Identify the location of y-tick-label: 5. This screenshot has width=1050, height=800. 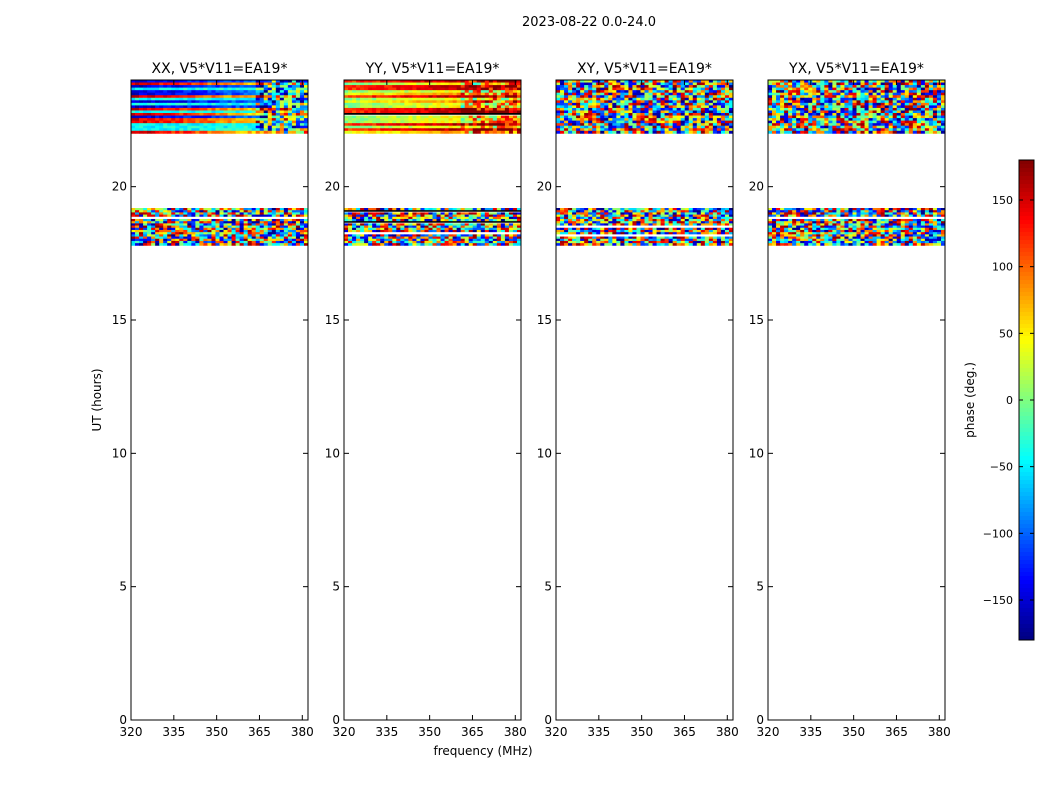
(336, 587).